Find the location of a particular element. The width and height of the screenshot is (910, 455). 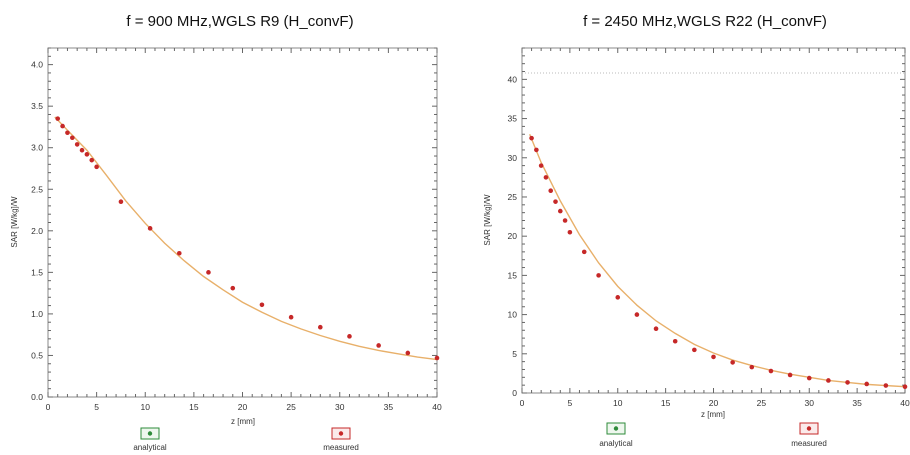

y-tick-label: 25 is located at coordinates (513, 197).